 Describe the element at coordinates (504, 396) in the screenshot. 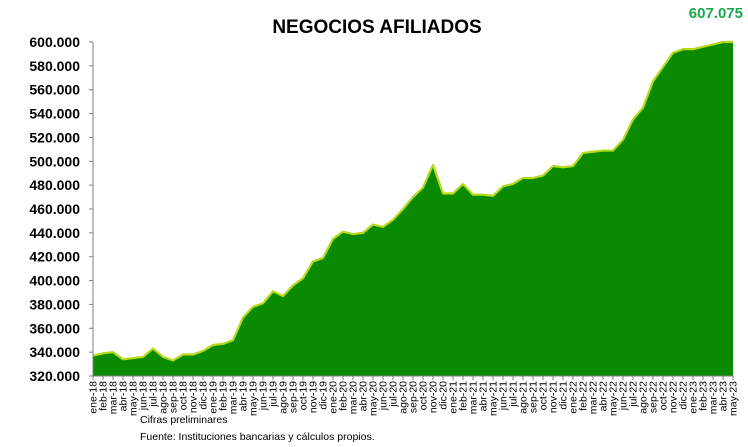

I see `x-tick-label: jun-21` at that location.